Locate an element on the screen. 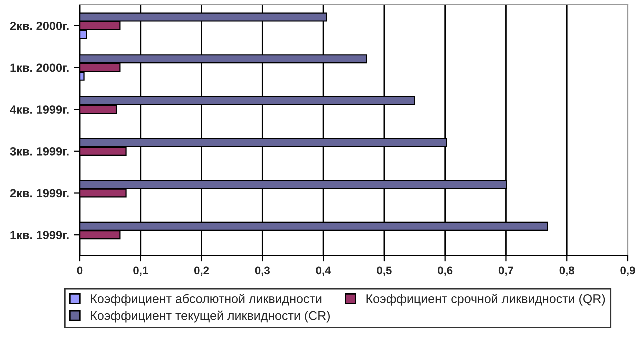 This screenshot has width=642, height=342. y-tick-label: 2кв. 1999г. is located at coordinates (39, 193).